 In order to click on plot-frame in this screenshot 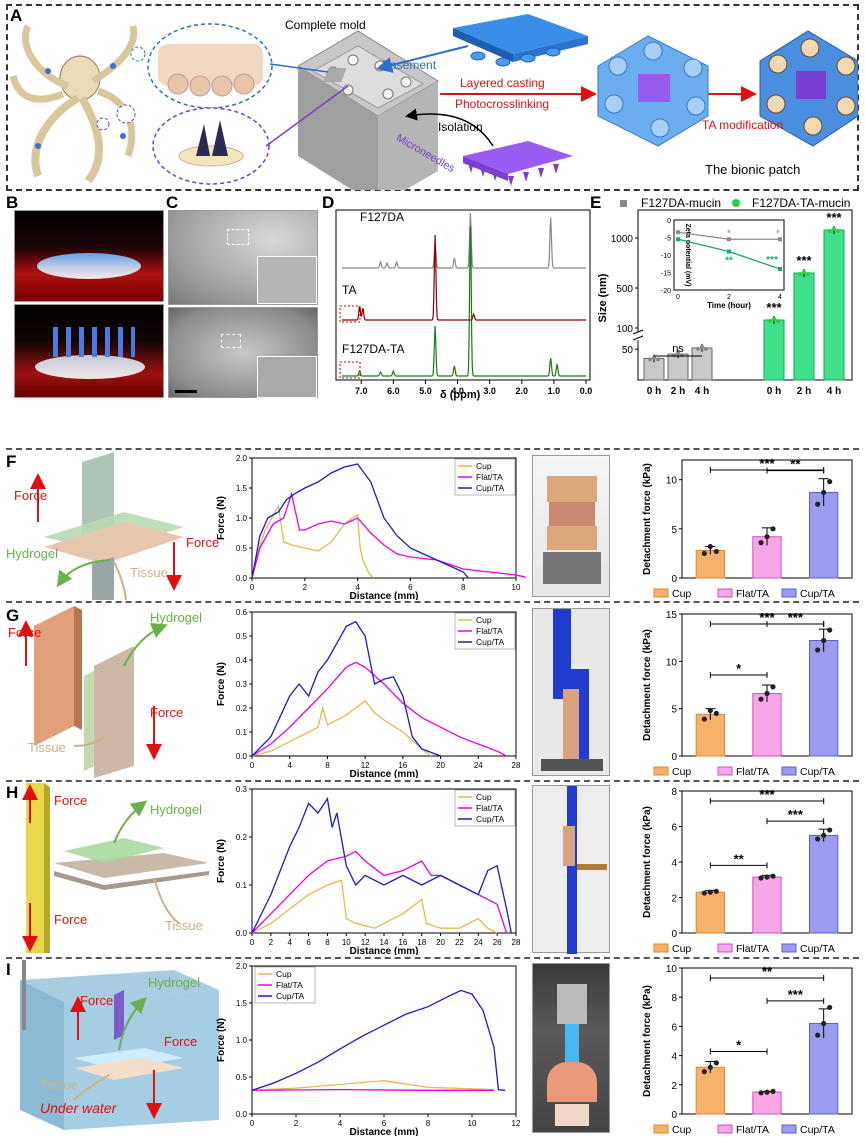, I will do `click(745, 295)`.